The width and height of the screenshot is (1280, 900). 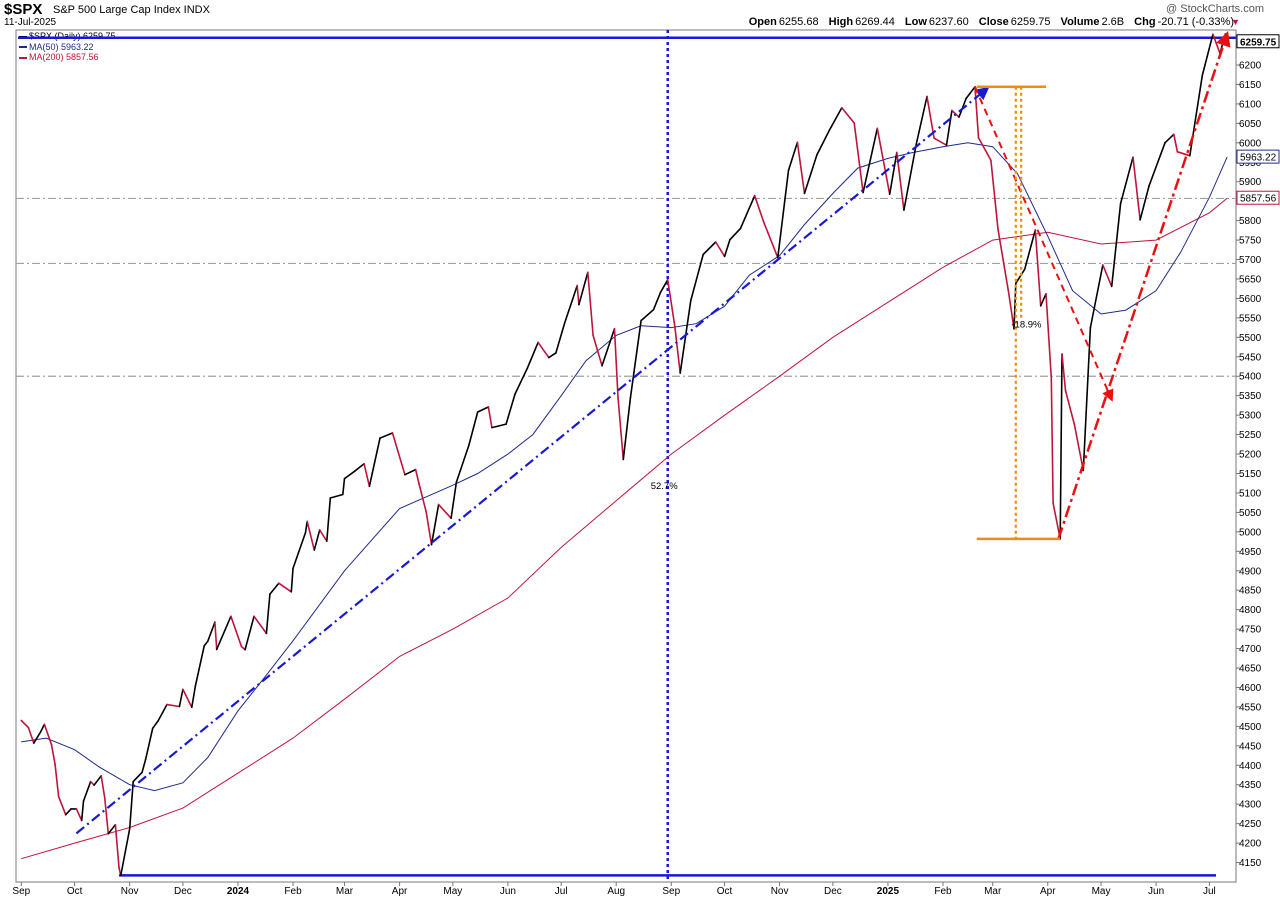 What do you see at coordinates (21, 891) in the screenshot?
I see `x-tick-label: Sep` at bounding box center [21, 891].